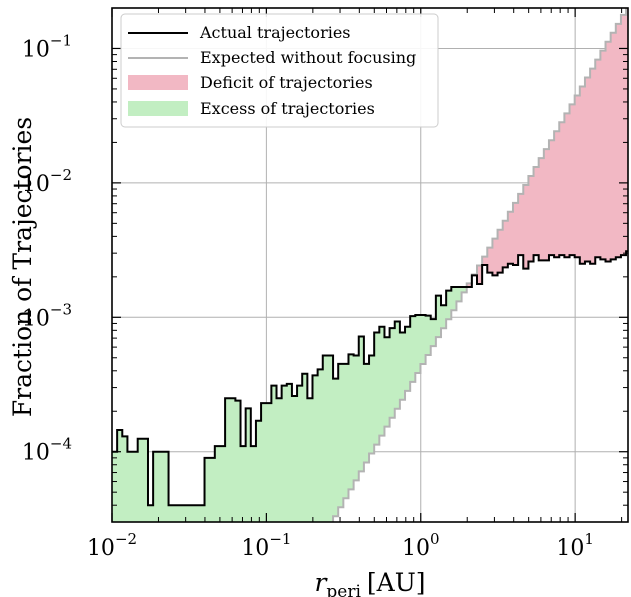 This screenshot has height=597, width=631. Describe the element at coordinates (308, 57) in the screenshot. I see `legend-label-expected: Expected without focusing` at that location.